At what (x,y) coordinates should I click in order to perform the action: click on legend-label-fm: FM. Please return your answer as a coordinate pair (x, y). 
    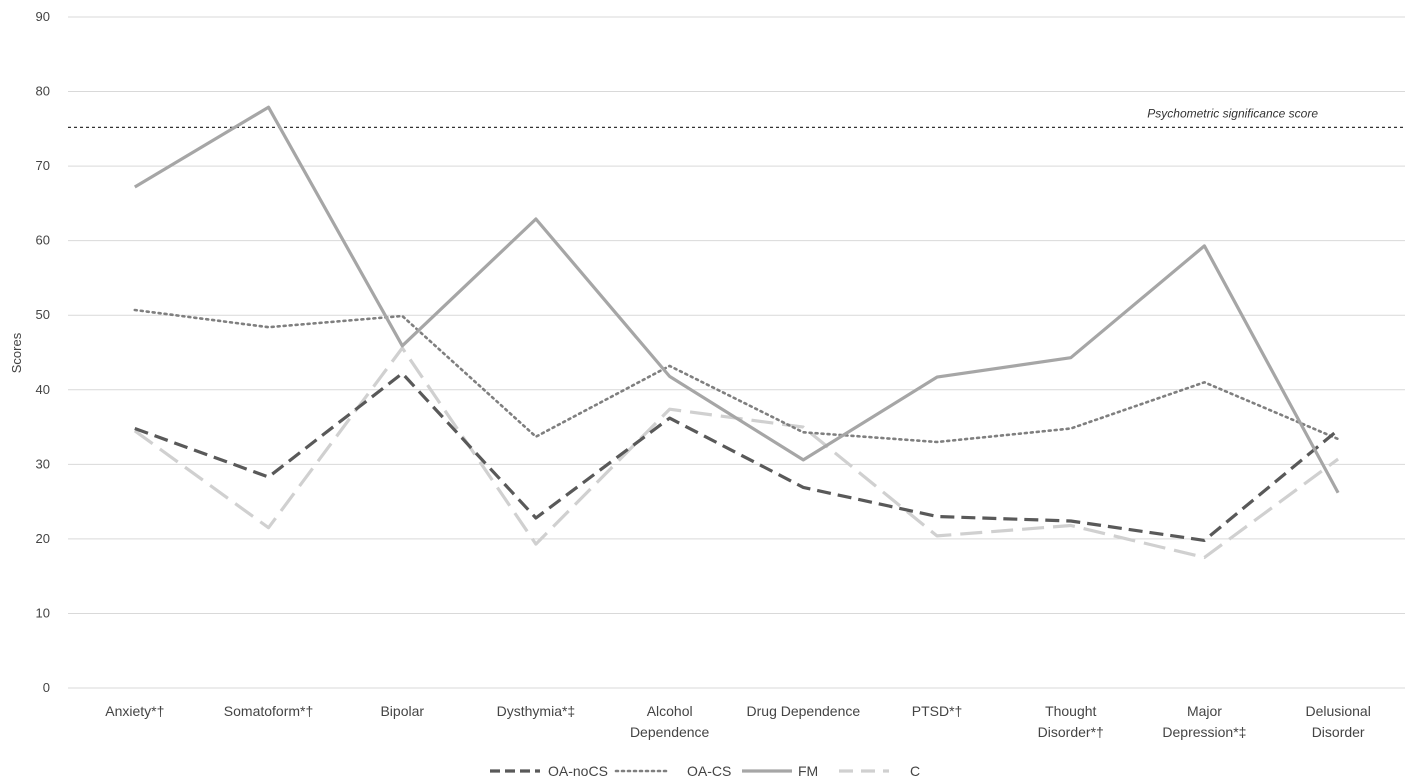
    Looking at the image, I should click on (808, 771).